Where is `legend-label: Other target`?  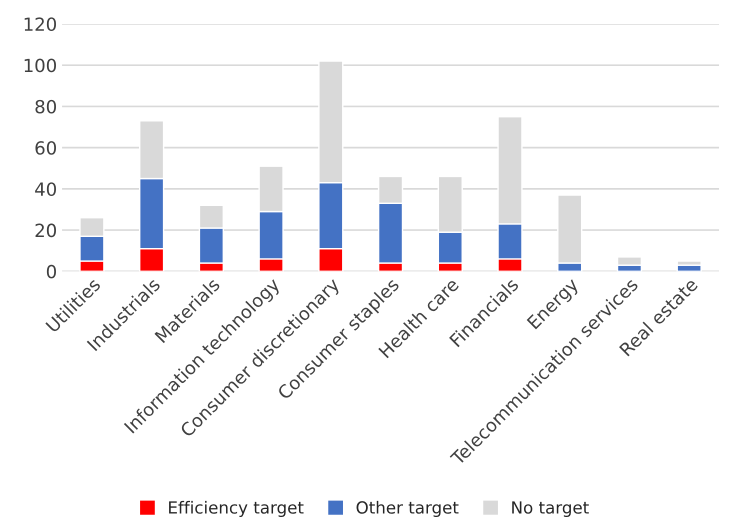
legend-label: Other target is located at coordinates (407, 508).